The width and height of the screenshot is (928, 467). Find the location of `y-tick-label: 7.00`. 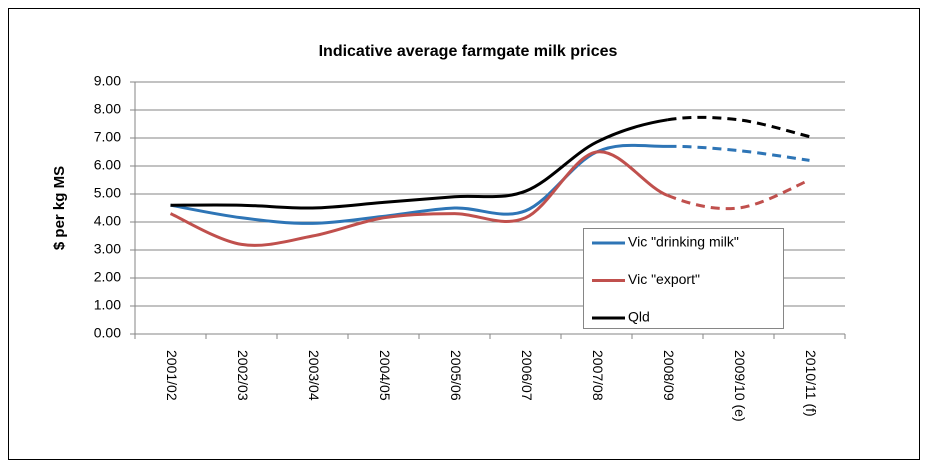

y-tick-label: 7.00 is located at coordinates (107, 137).